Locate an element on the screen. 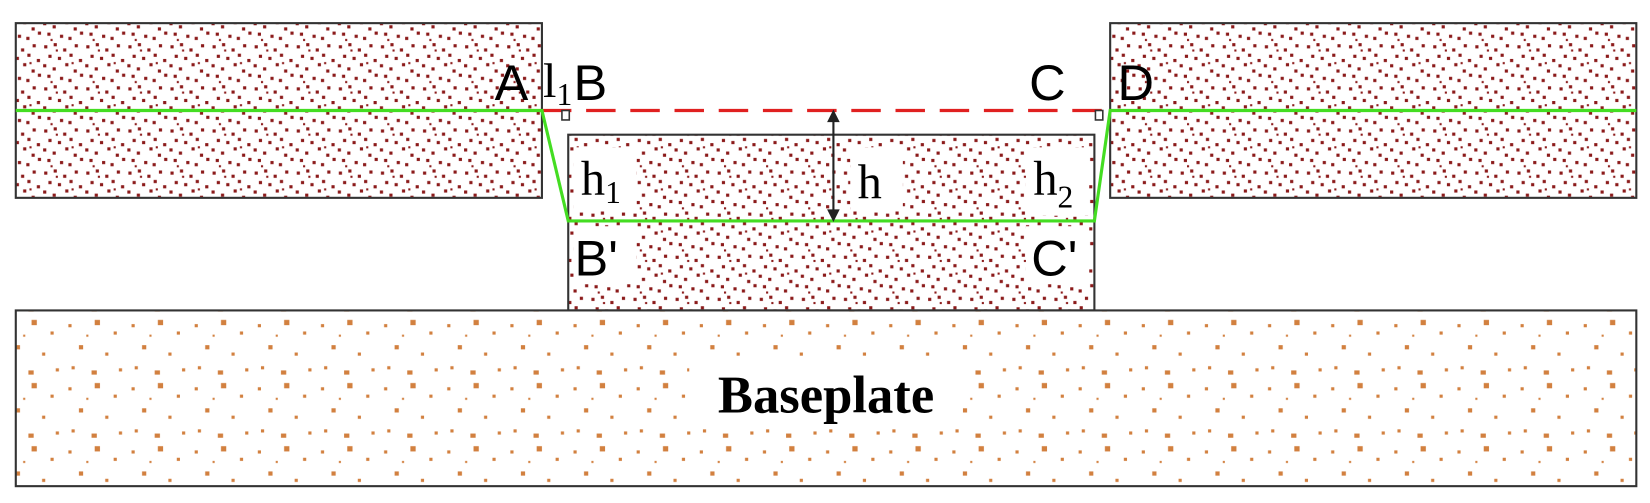 The width and height of the screenshot is (1650, 503). label-h1: h1 is located at coordinates (601, 181).